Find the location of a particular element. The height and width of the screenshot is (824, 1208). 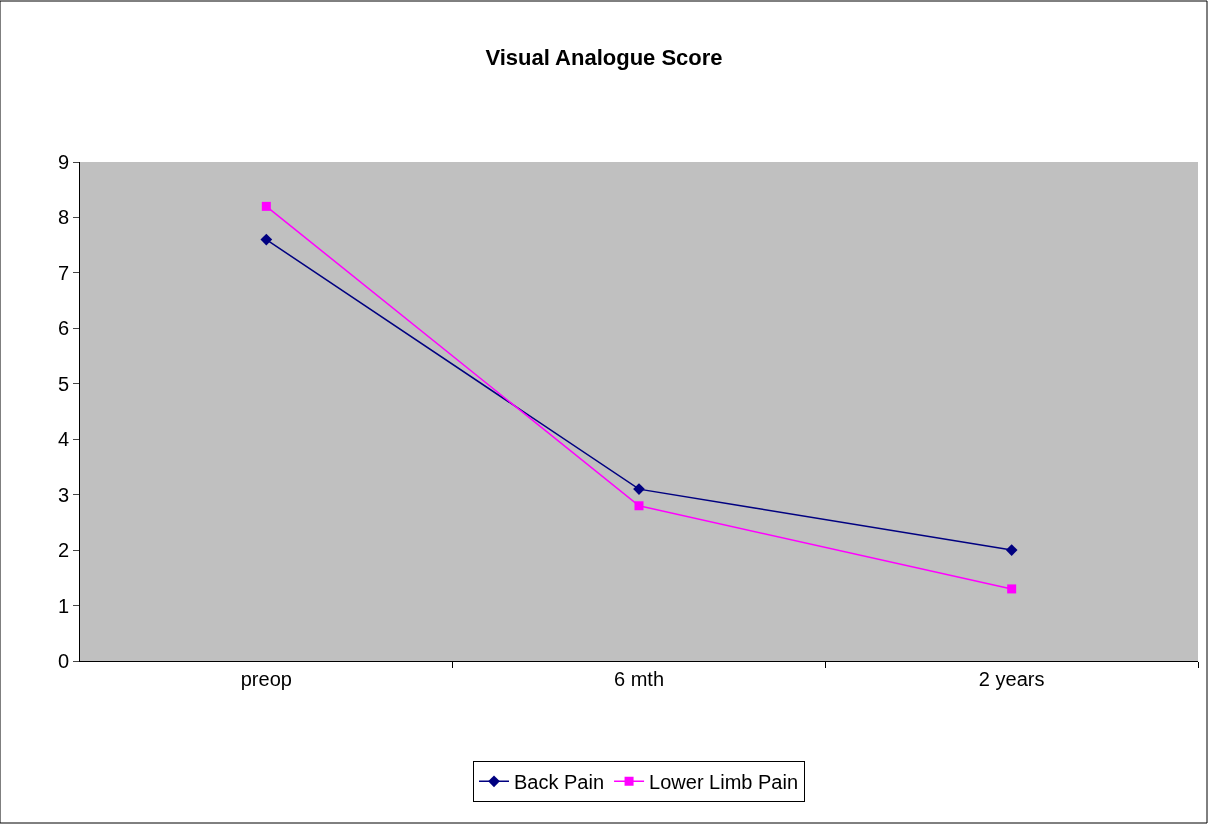

x-tick-label: 2 years is located at coordinates (1011, 679).